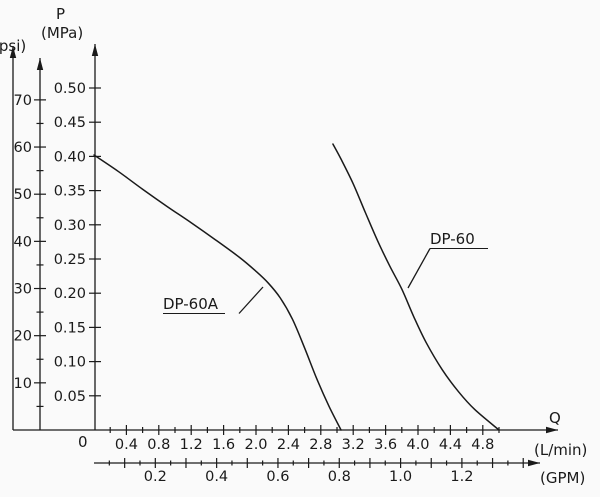  I want to click on x-axis-unit-gpm: (GPM), so click(563, 478).